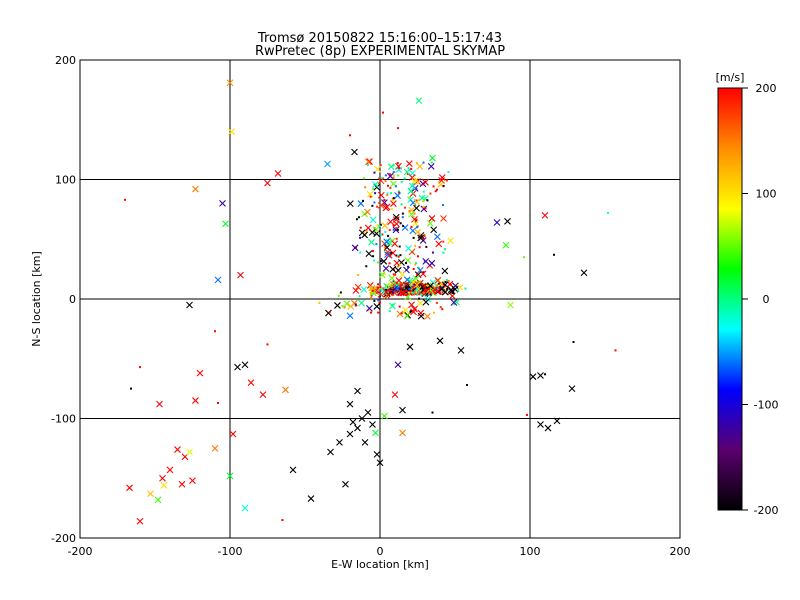  What do you see at coordinates (379, 38) in the screenshot?
I see `chart-title: Tromsø 20150822 15:16:00–15:17:43` at bounding box center [379, 38].